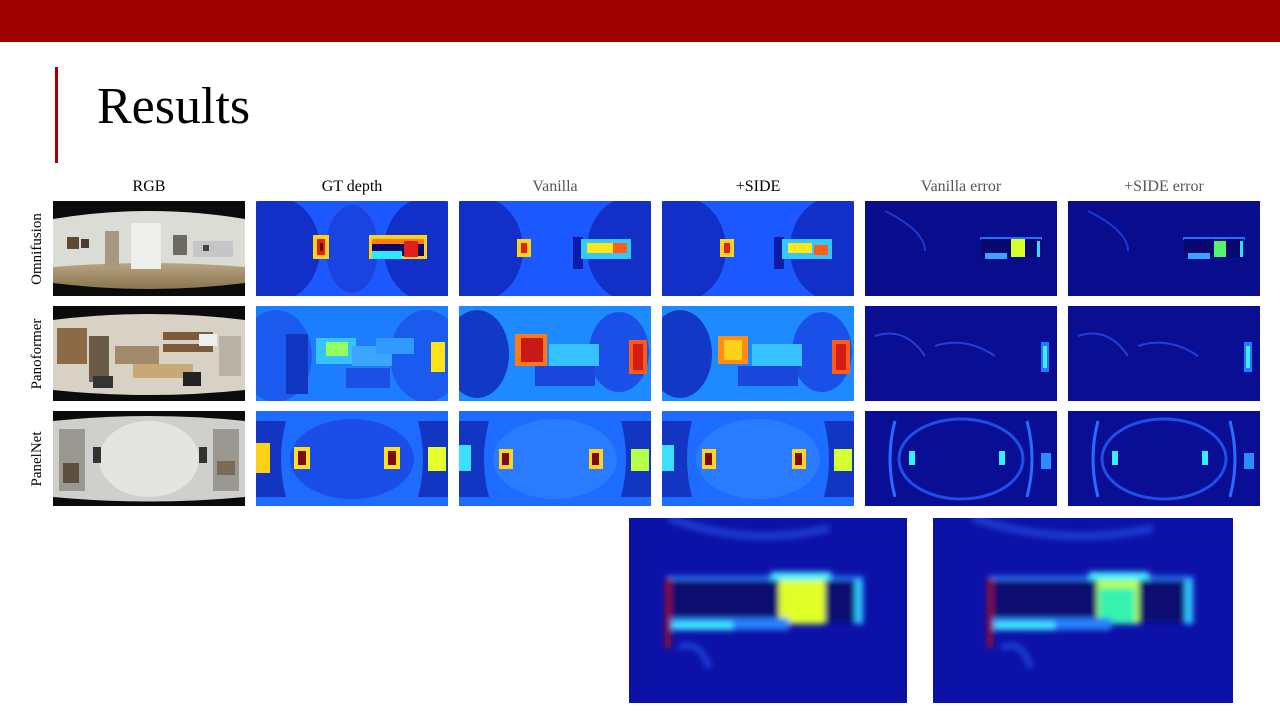 The height and width of the screenshot is (720, 1280). I want to click on rgb-image-panoformer, so click(149, 353).